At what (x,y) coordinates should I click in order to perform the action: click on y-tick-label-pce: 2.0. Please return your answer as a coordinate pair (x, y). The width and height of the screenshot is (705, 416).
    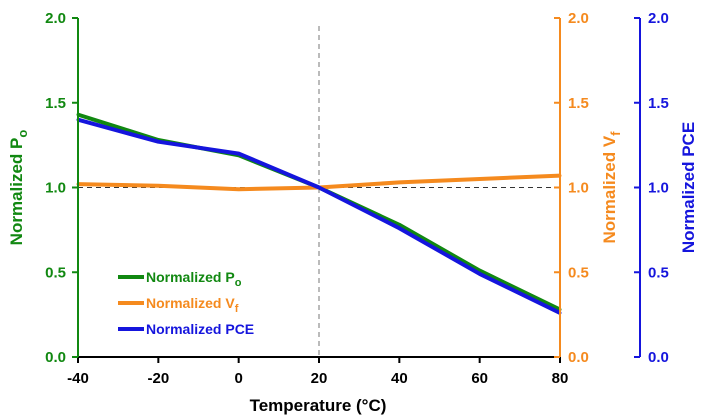
    Looking at the image, I should click on (658, 18).